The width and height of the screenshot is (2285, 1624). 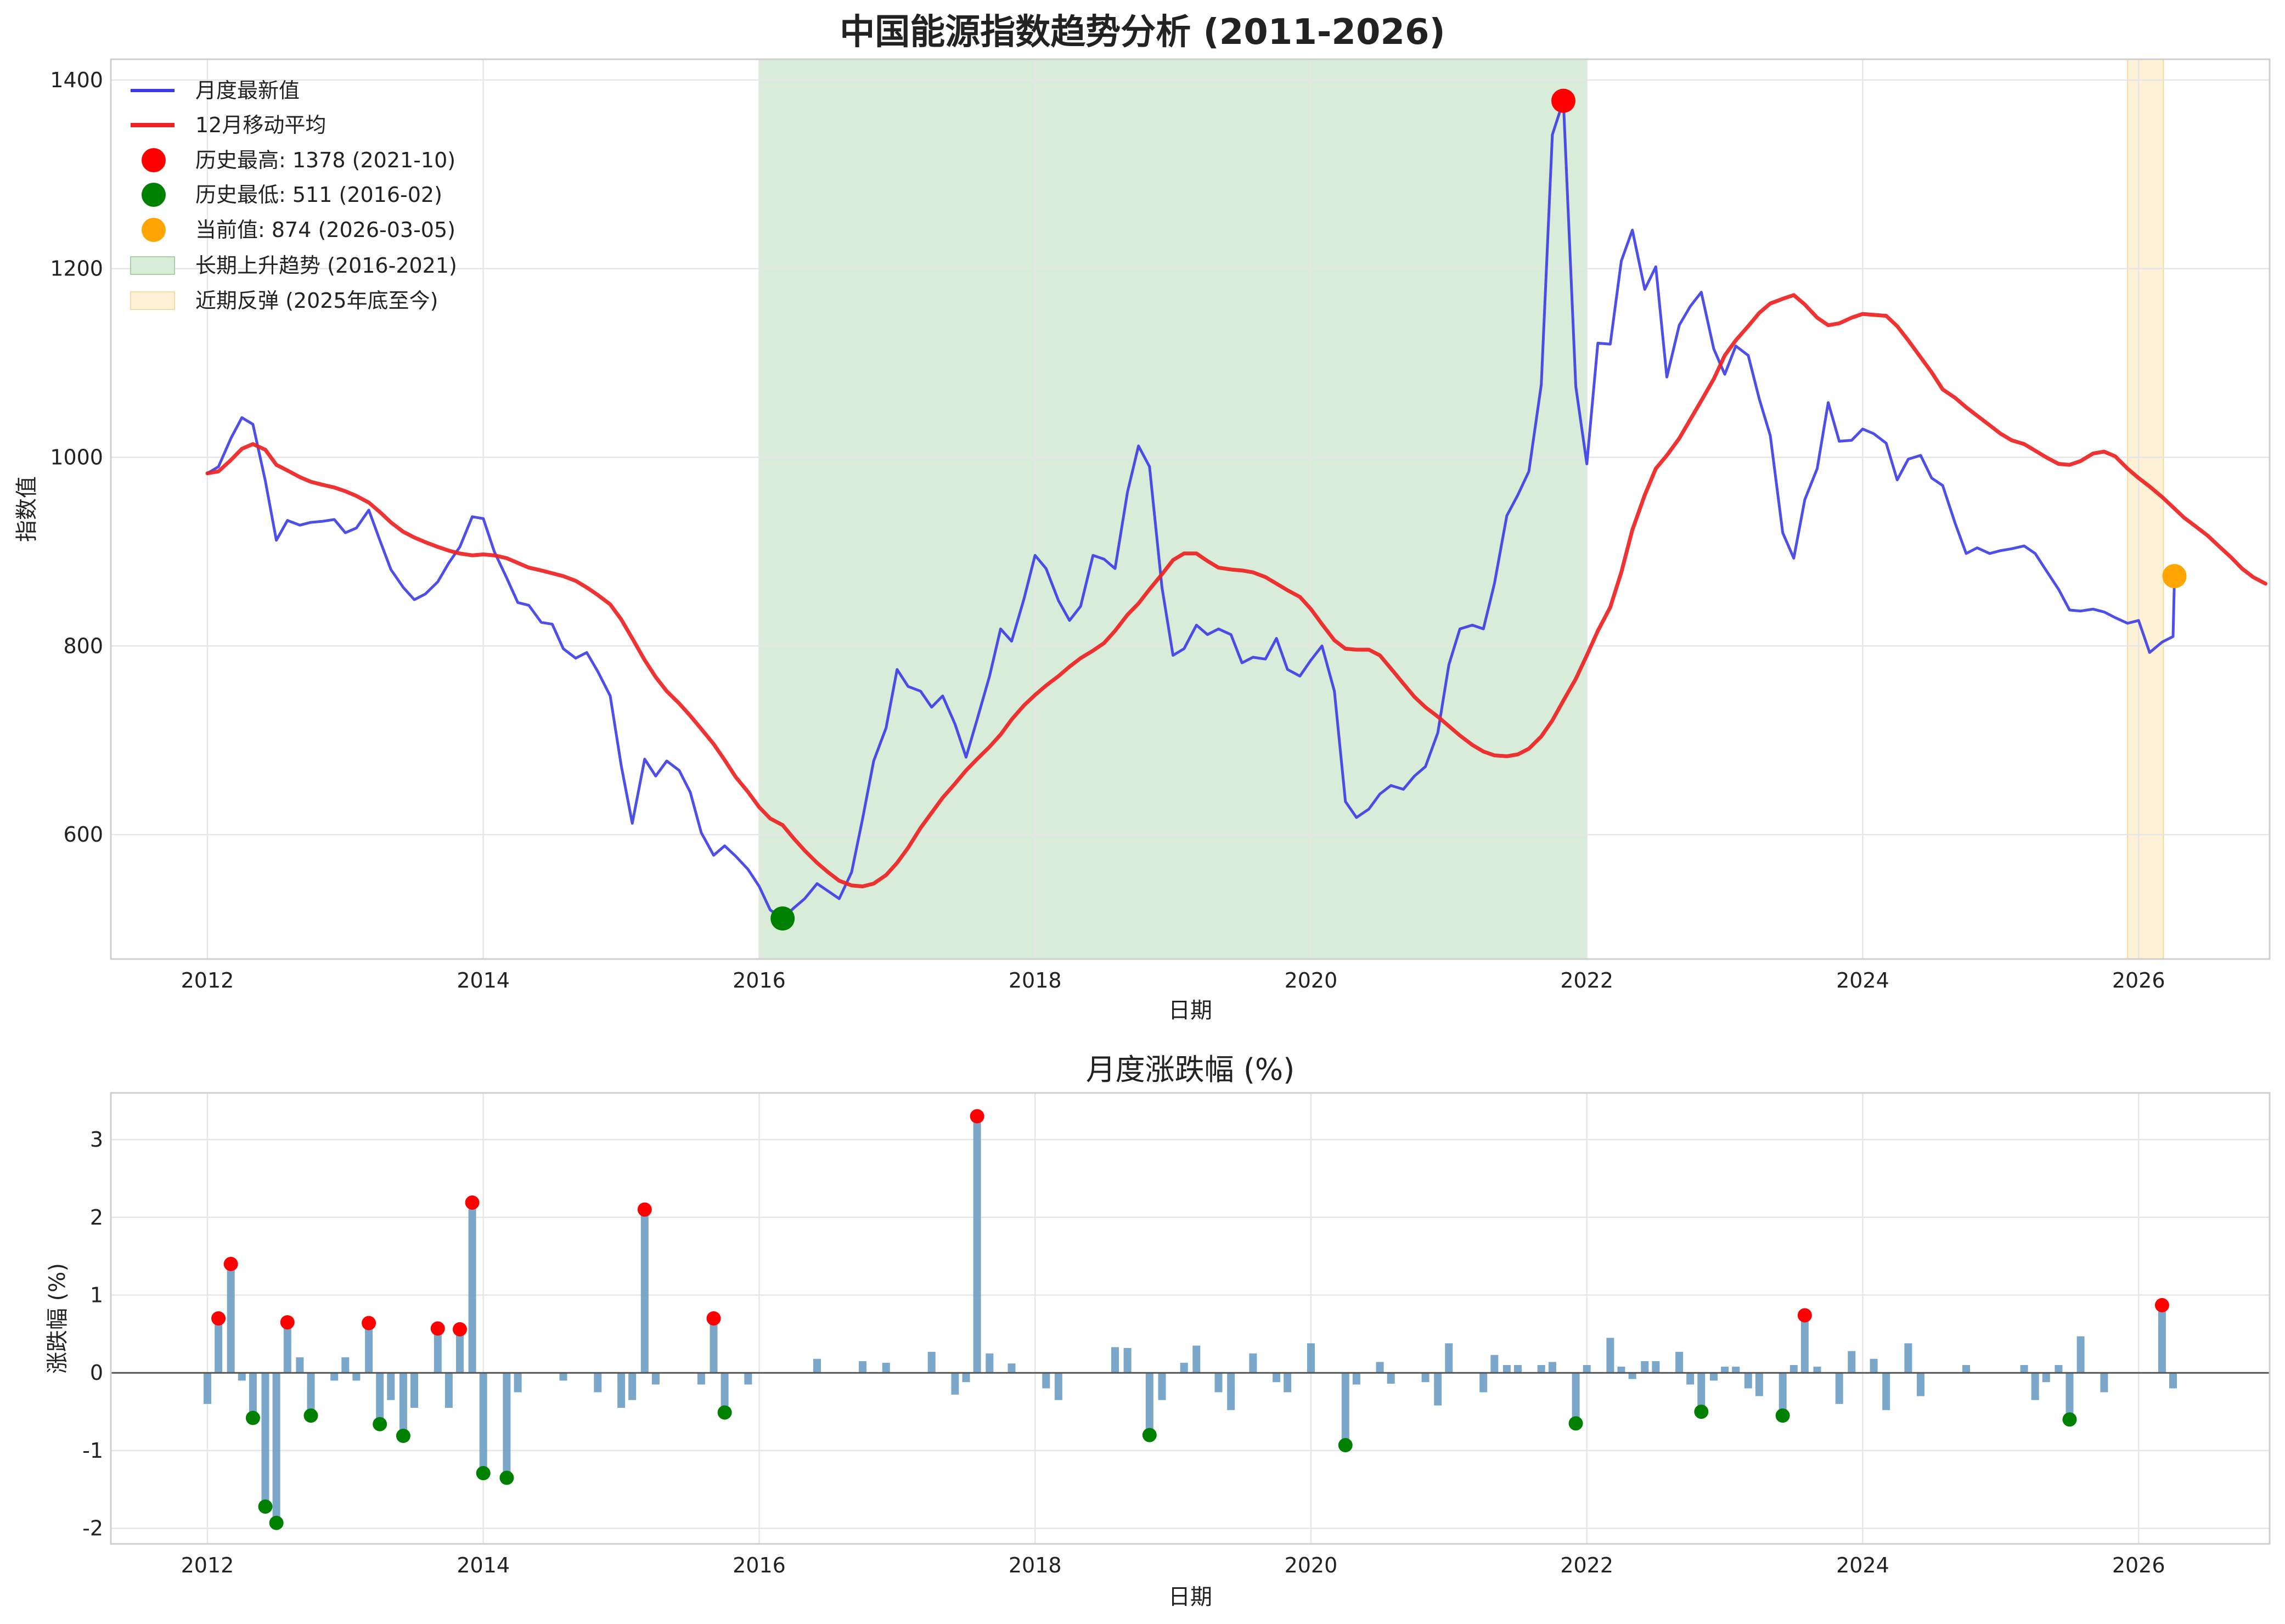 What do you see at coordinates (1311, 1565) in the screenshot?
I see `sub-x-tick-label: 2020` at bounding box center [1311, 1565].